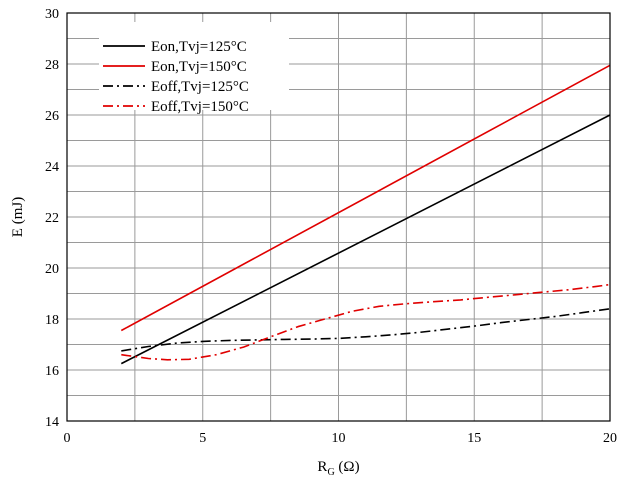  I want to click on x-axis-title-main: R, so click(322, 467).